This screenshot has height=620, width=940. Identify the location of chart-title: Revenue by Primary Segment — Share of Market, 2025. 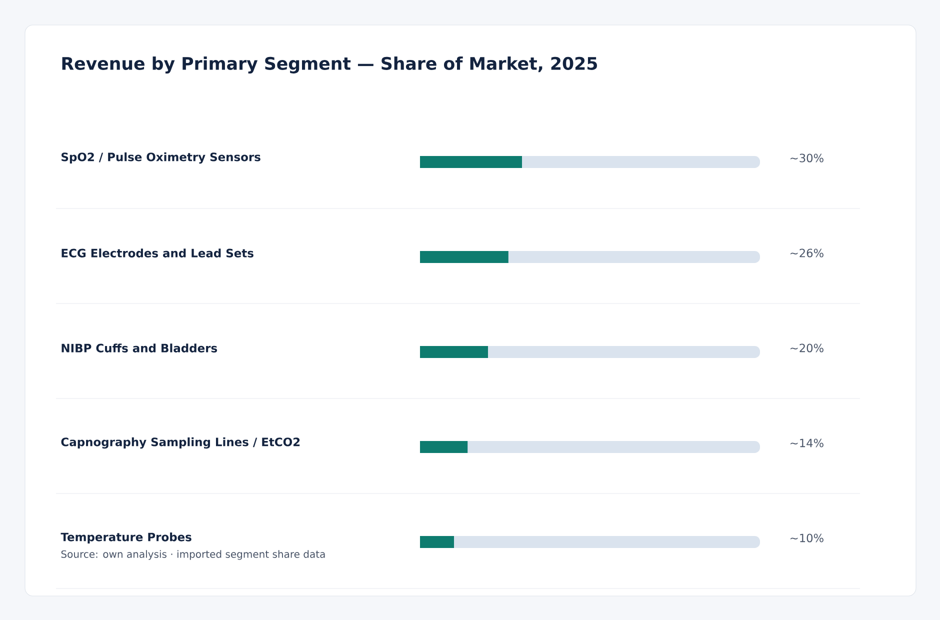
(329, 65).